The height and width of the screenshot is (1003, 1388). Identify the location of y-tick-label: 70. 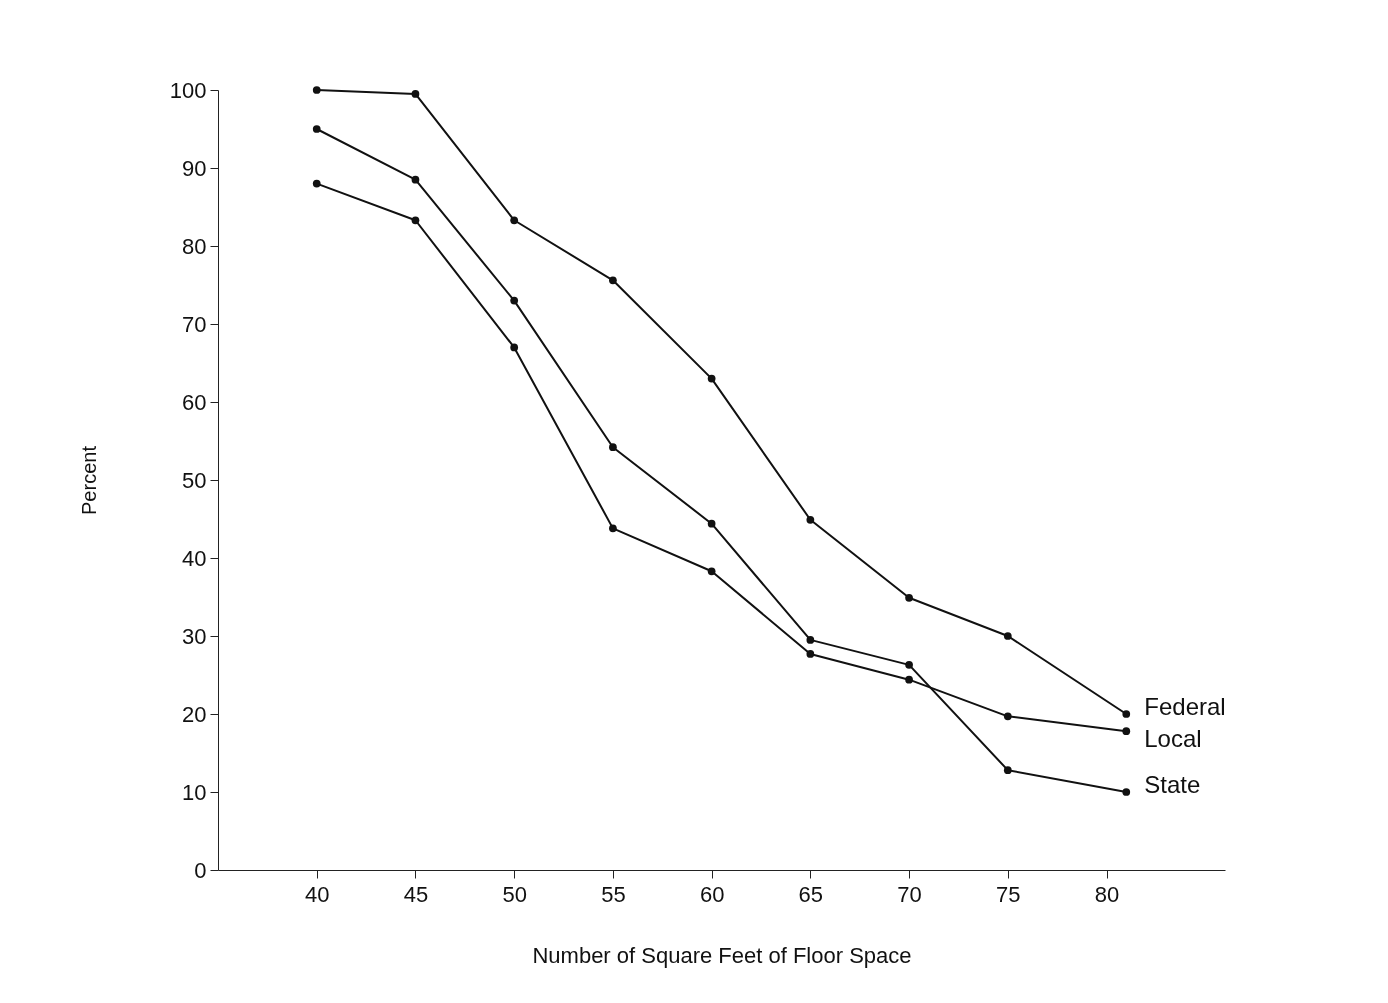
(194, 324).